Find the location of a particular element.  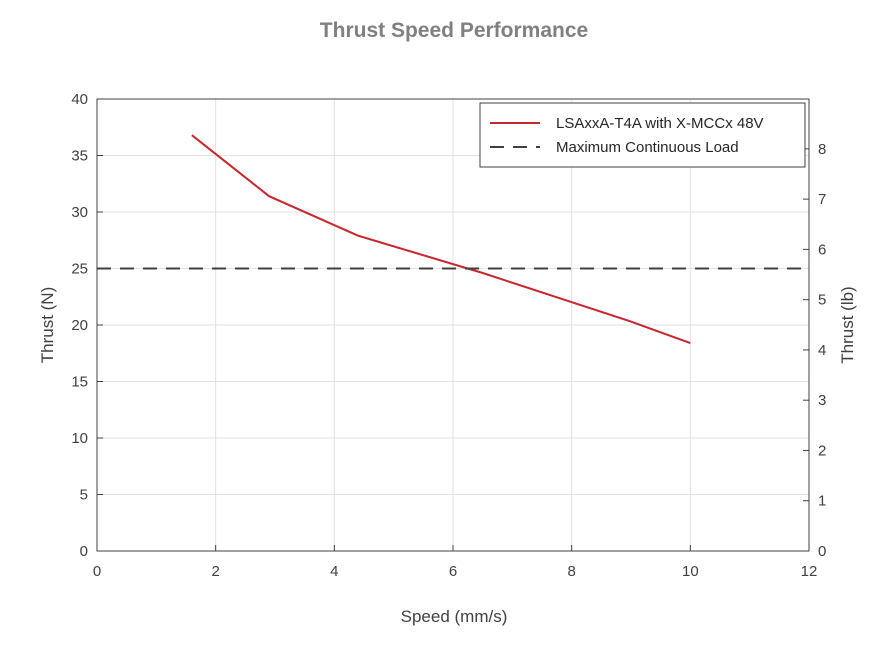

y2-tick-label: 1 is located at coordinates (822, 501).